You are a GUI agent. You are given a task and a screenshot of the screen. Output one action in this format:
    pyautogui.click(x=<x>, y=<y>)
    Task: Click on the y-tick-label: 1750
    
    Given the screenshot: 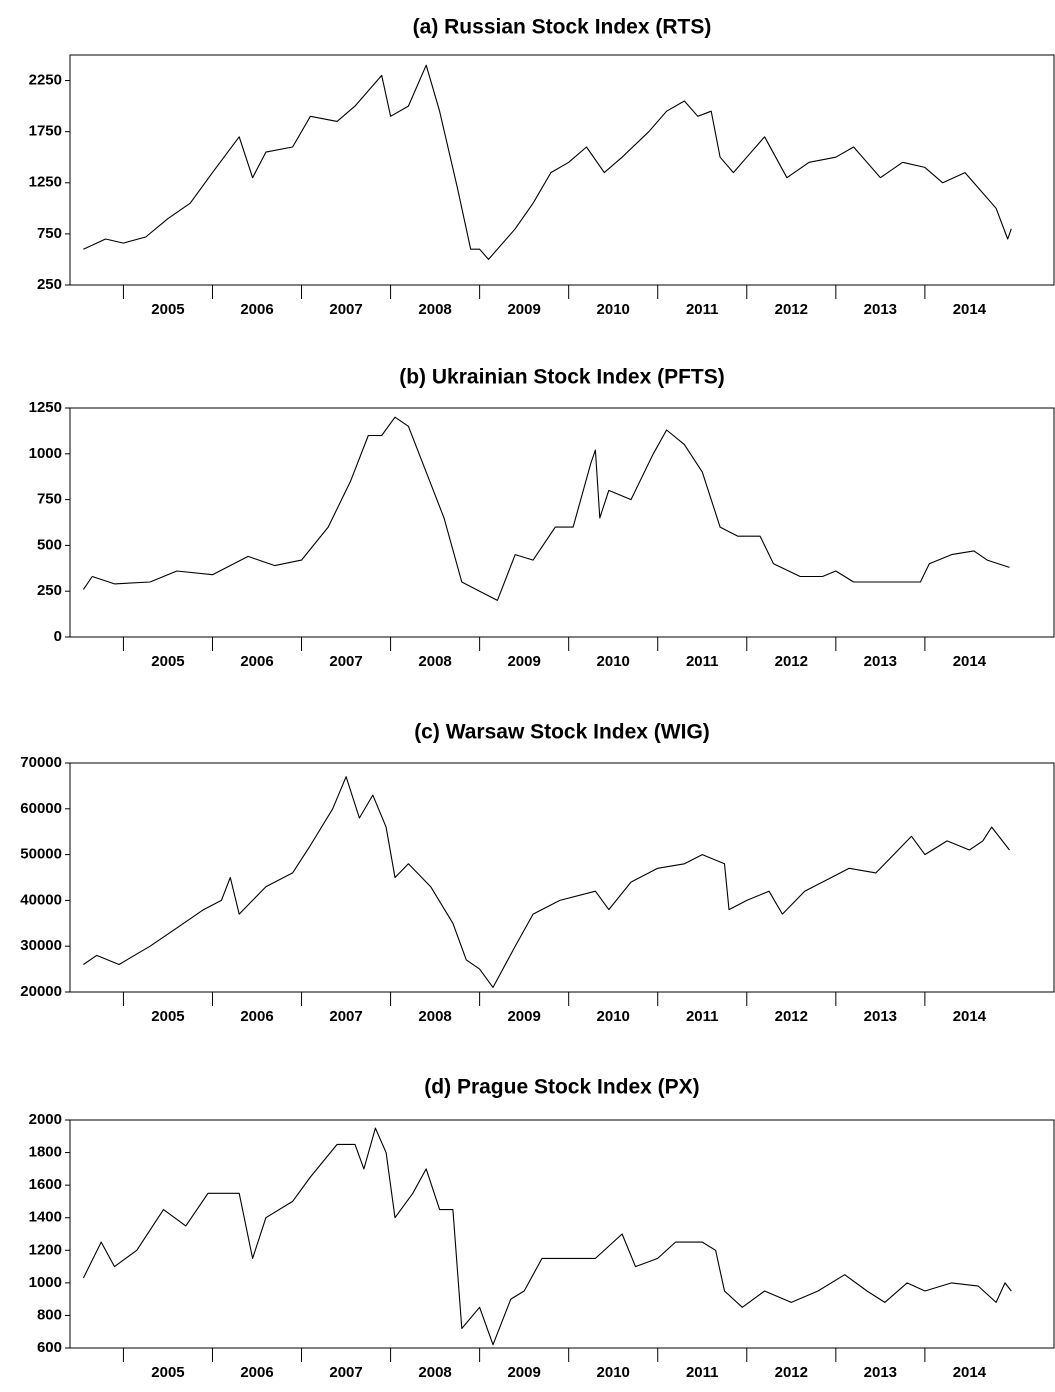 What is the action you would take?
    pyautogui.click(x=45, y=131)
    